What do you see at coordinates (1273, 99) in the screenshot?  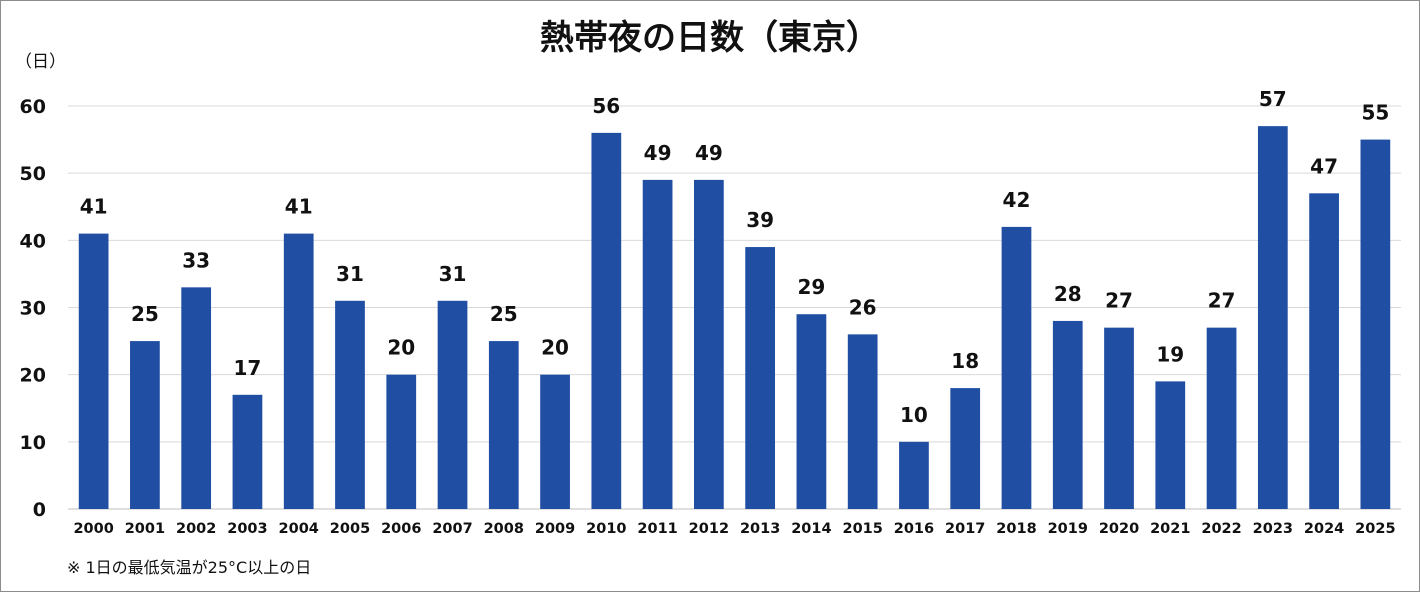 I see `data-label: 57` at bounding box center [1273, 99].